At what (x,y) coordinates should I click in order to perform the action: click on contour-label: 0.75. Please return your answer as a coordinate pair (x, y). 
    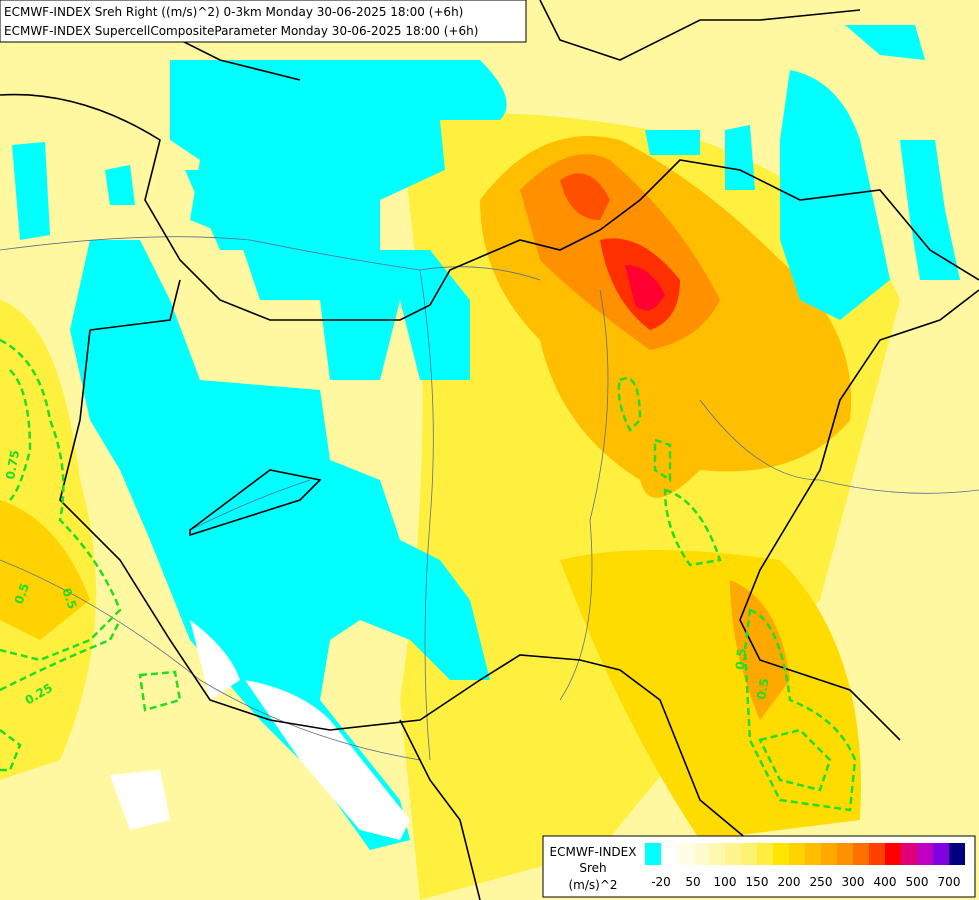
    Looking at the image, I should click on (12, 465).